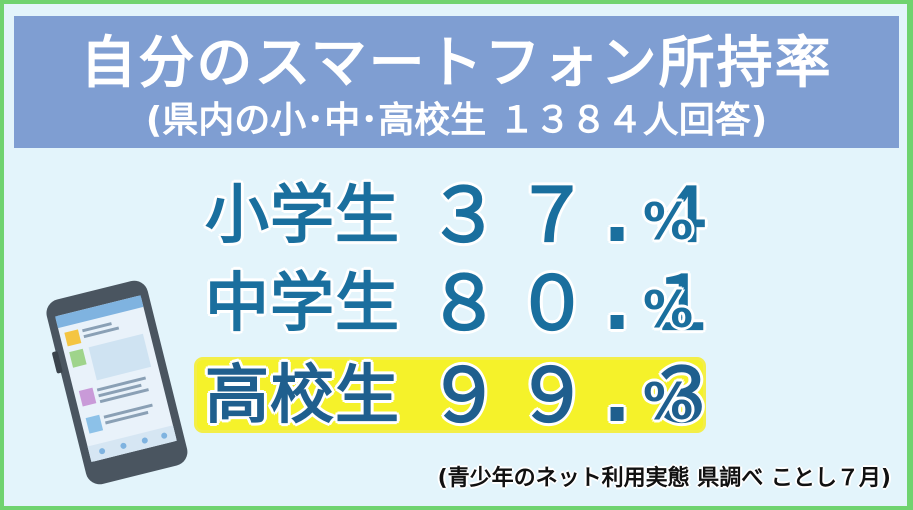  Describe the element at coordinates (302, 216) in the screenshot. I see `stat-label: 小学生` at that location.